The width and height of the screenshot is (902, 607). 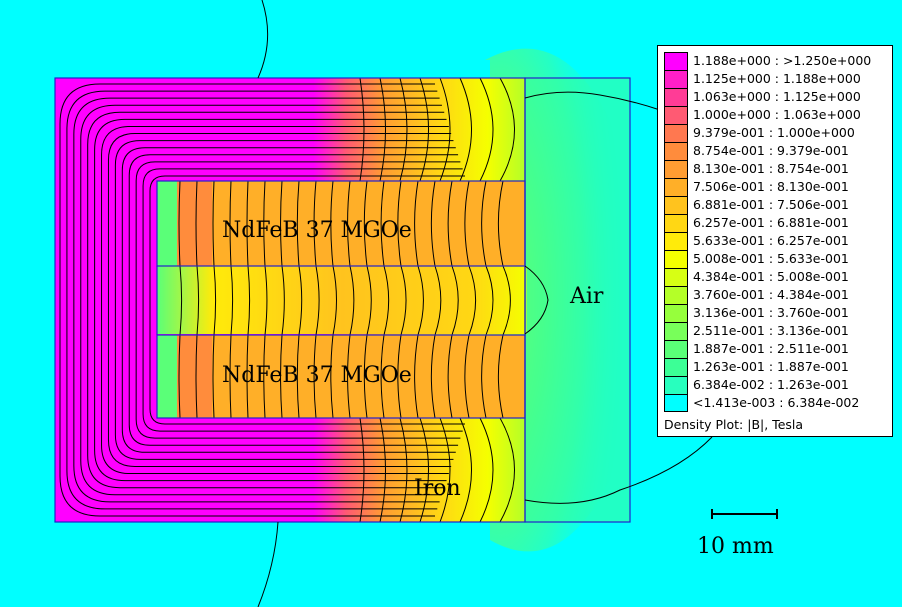 What do you see at coordinates (777, 403) in the screenshot?
I see `legend-entry: <1.413e-003 : 6.384e-002` at bounding box center [777, 403].